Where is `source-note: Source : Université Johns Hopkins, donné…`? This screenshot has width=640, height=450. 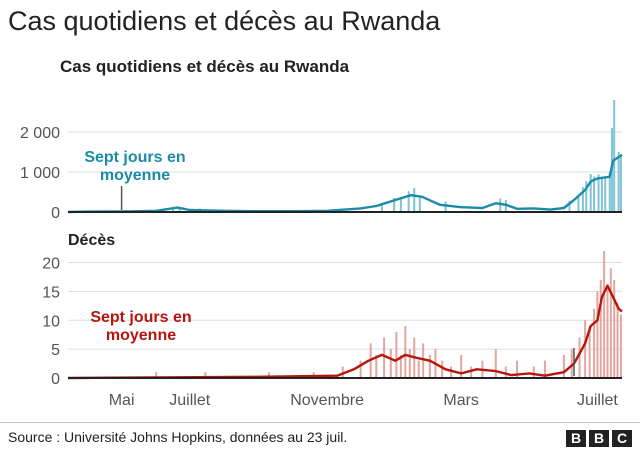 source-note: Source : Université Johns Hopkins, donné… is located at coordinates (178, 437).